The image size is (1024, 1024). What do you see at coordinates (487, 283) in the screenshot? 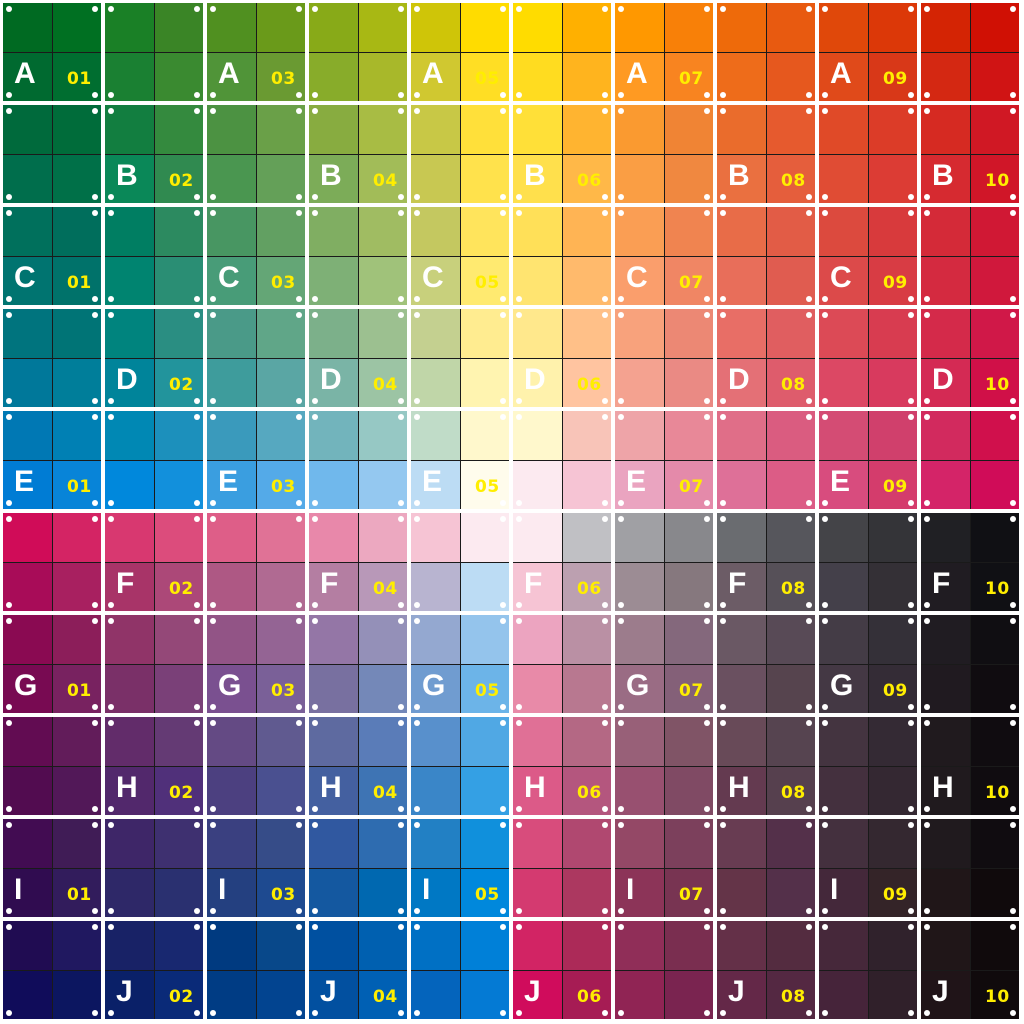
I see `column-number-label: 05` at bounding box center [487, 283].